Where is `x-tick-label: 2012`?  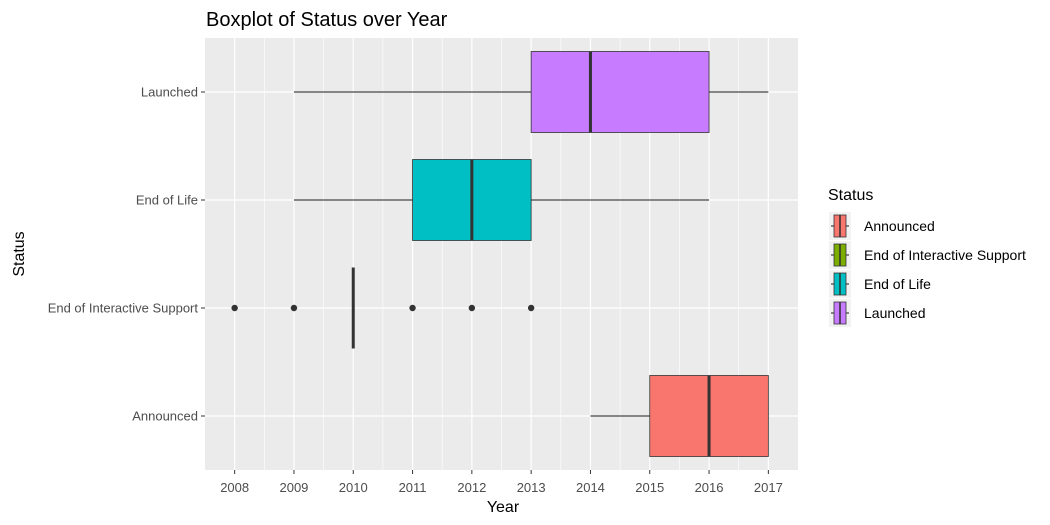 x-tick-label: 2012 is located at coordinates (471, 487).